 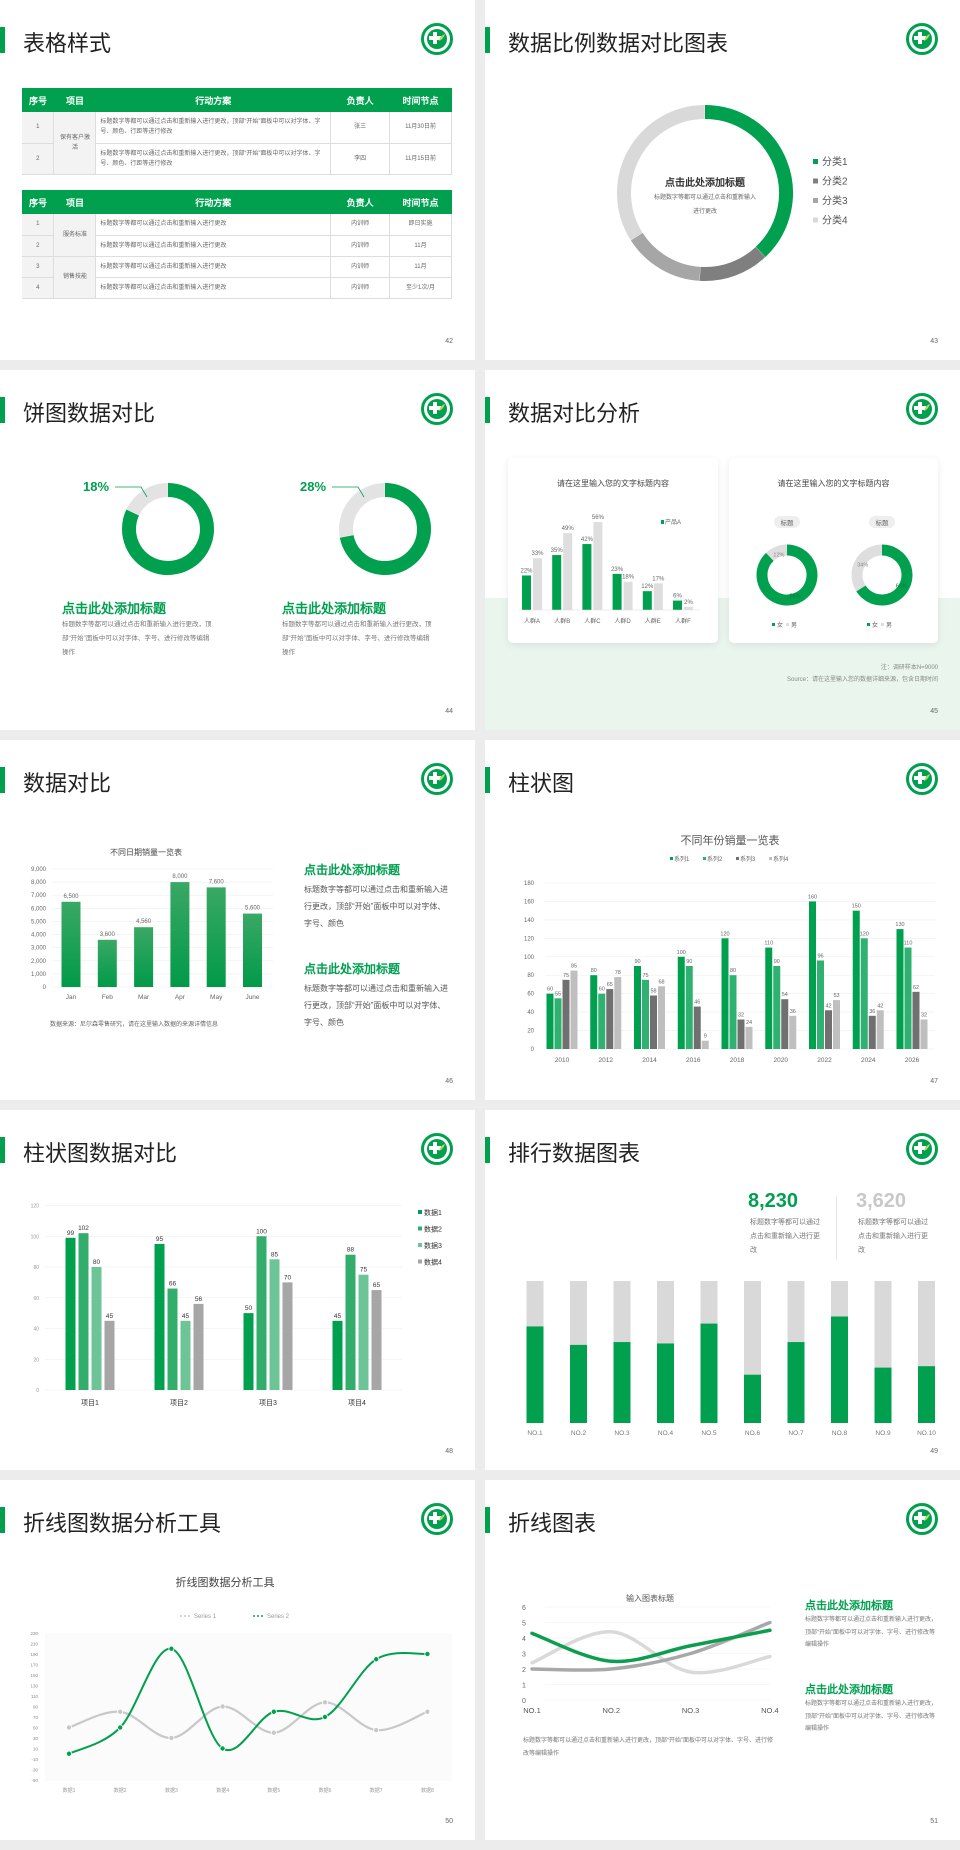 What do you see at coordinates (69, 1790) in the screenshot?
I see `category-label: 数据1` at bounding box center [69, 1790].